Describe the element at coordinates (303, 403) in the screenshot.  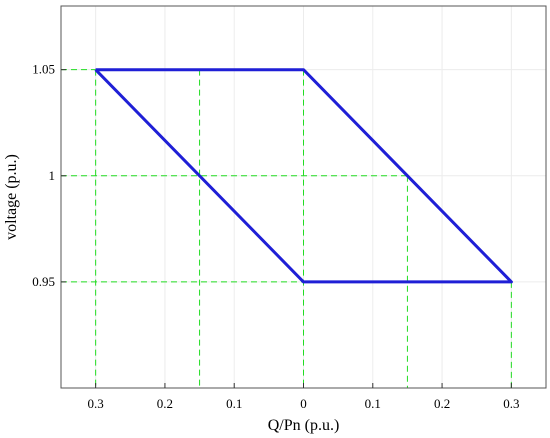
I see `x-tick-label: 0` at that location.